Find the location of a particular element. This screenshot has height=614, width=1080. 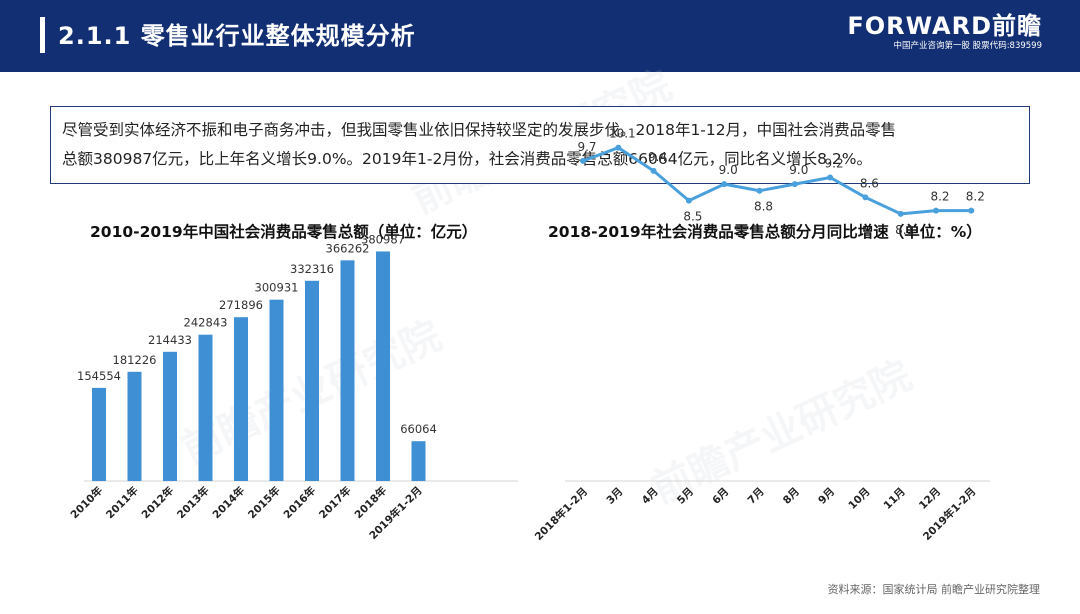

bar-value-label-3: 242843 is located at coordinates (206, 323).